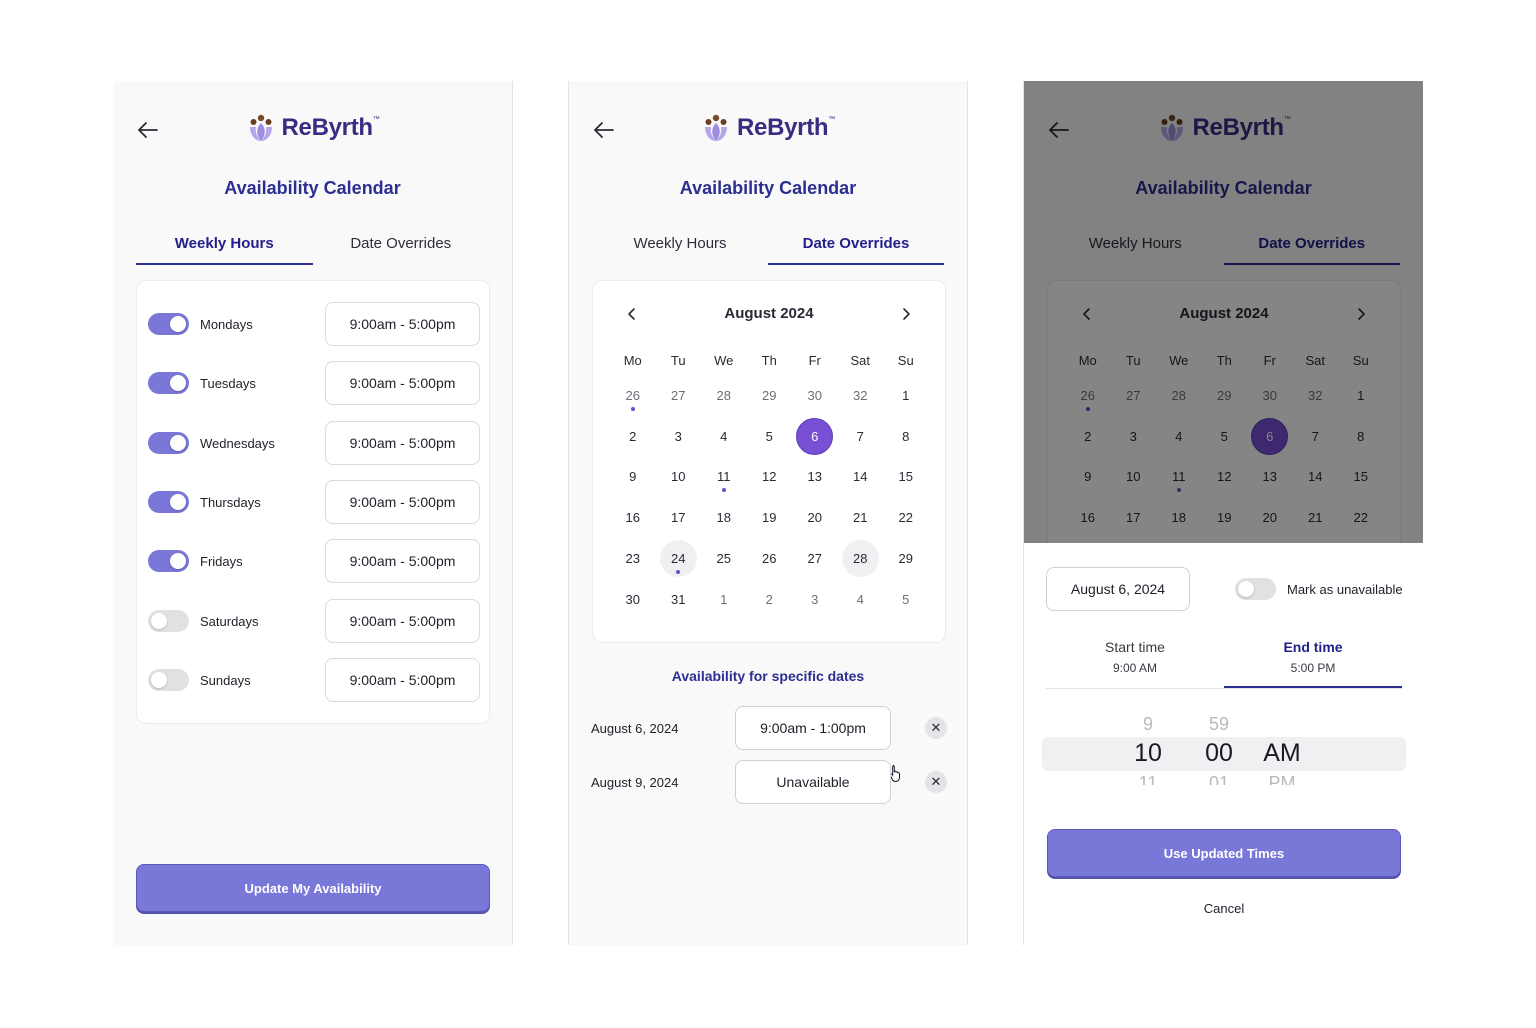 The height and width of the screenshot is (1028, 1536). I want to click on monday-toggle, so click(168, 324).